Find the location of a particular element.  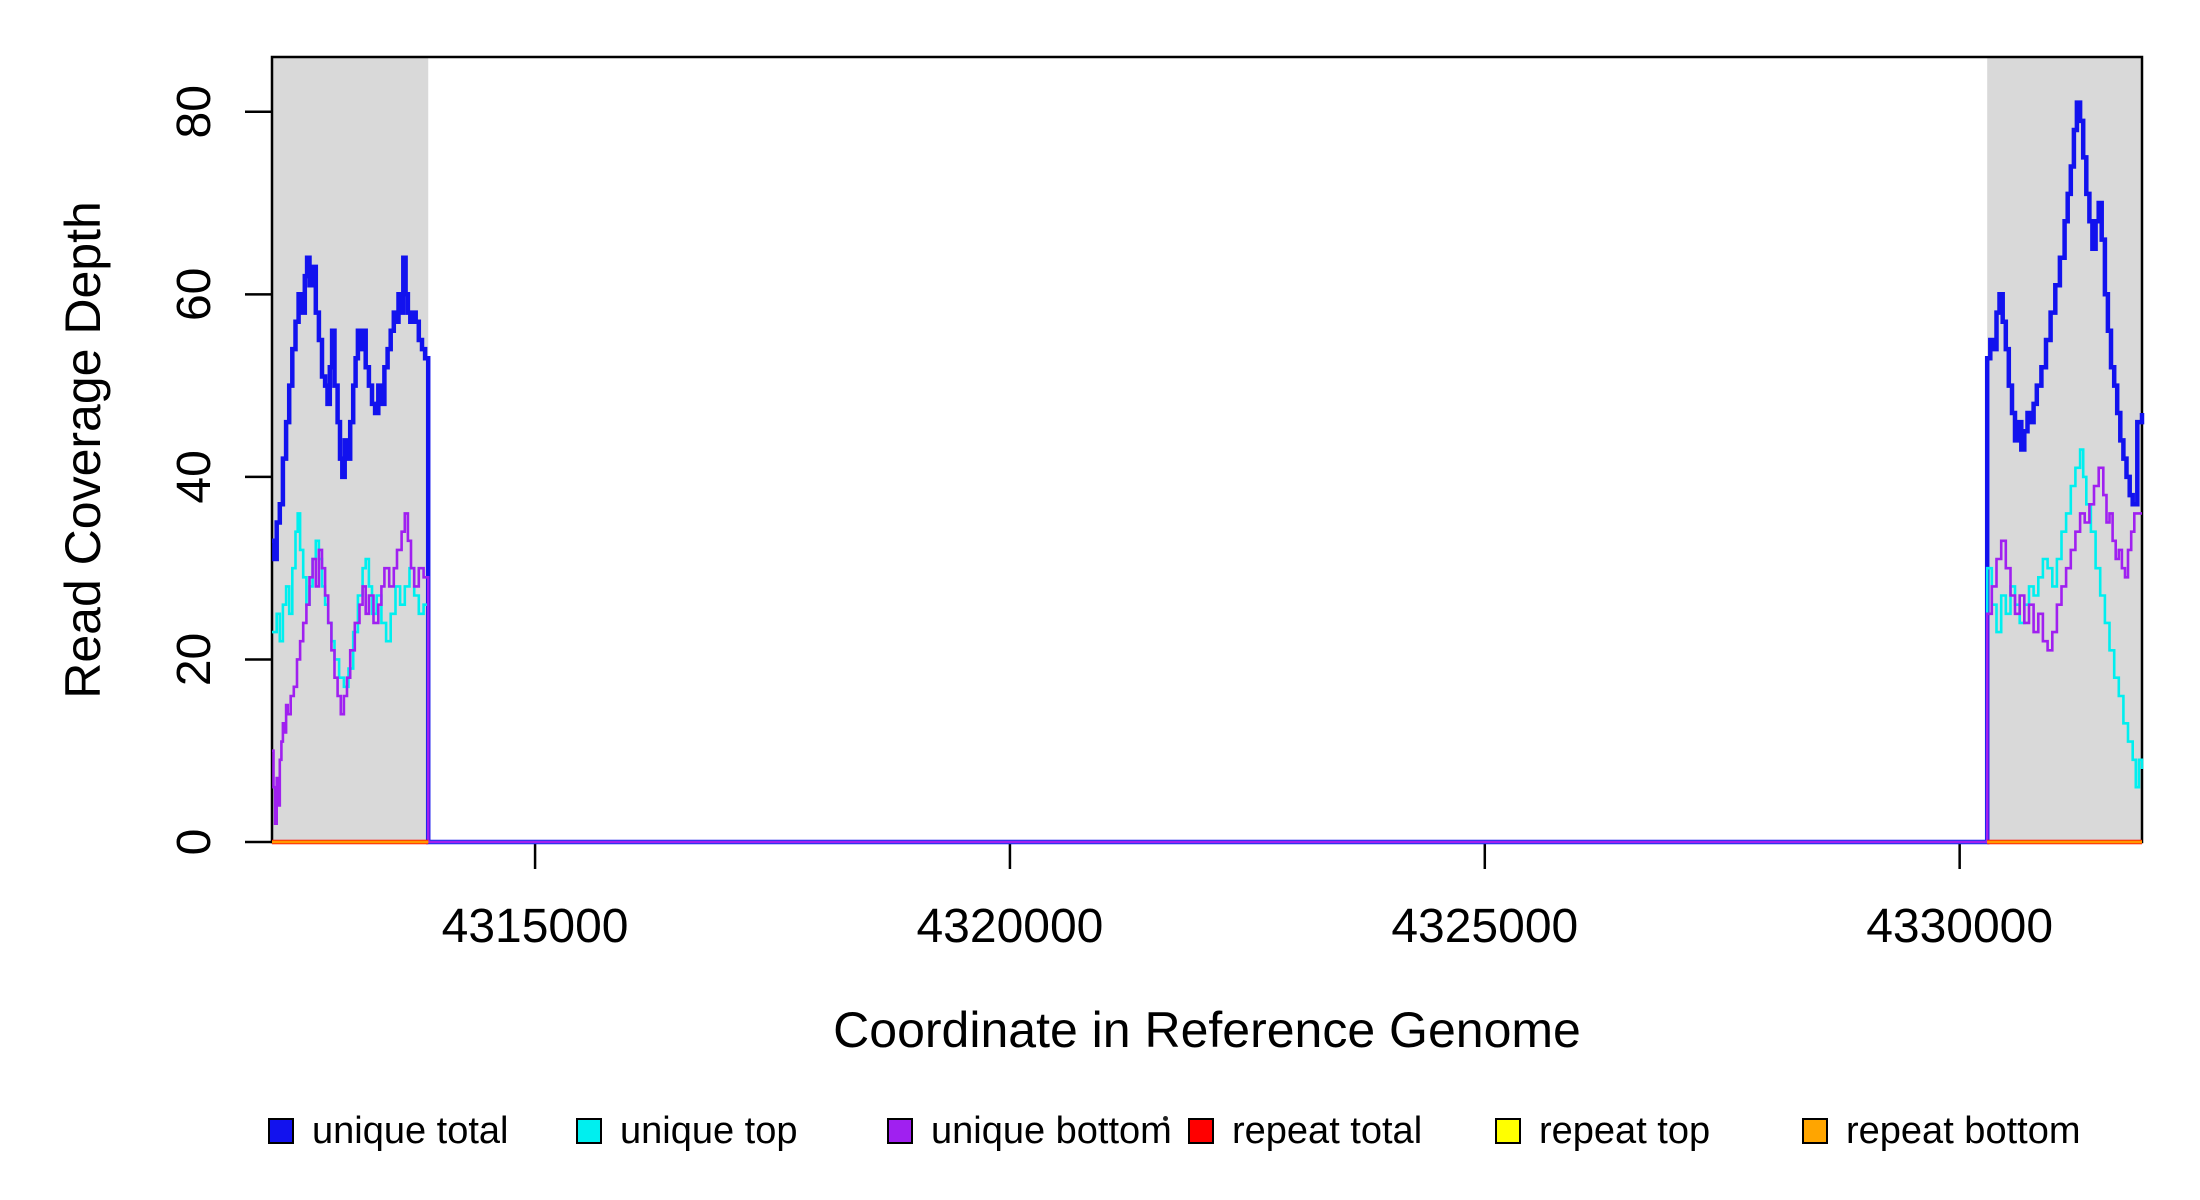

y-tick-label: 40 is located at coordinates (194, 476).